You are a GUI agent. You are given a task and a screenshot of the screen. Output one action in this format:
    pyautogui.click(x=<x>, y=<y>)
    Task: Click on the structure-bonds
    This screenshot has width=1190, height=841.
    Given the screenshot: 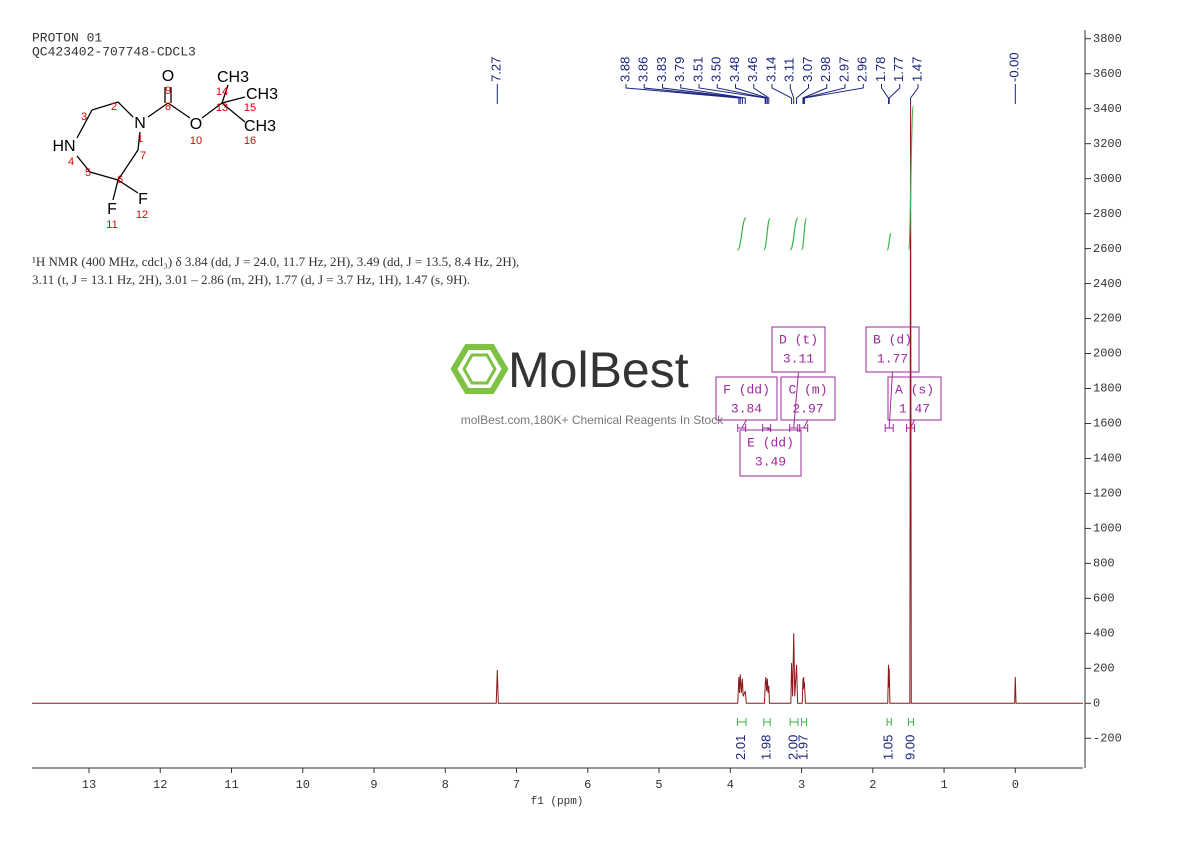 What is the action you would take?
    pyautogui.click(x=161, y=142)
    